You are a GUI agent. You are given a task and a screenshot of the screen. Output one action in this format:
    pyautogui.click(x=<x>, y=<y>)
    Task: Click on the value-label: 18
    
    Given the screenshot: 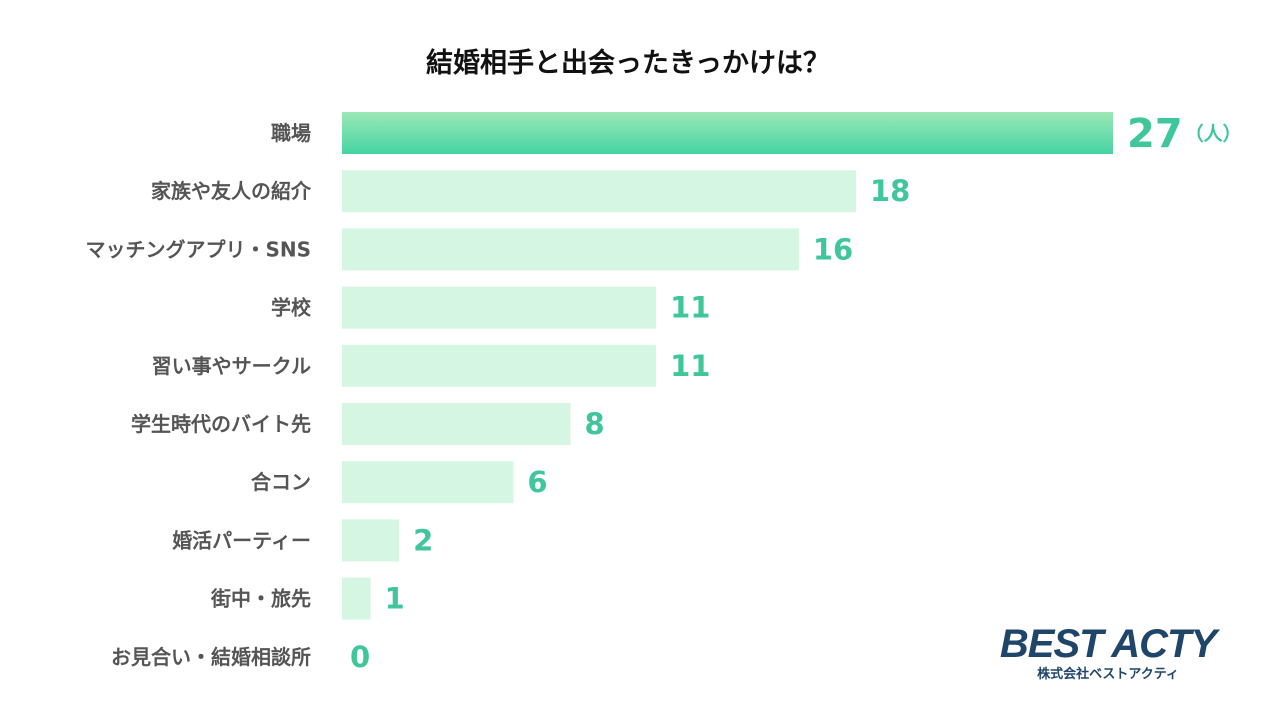 What is the action you would take?
    pyautogui.click(x=890, y=191)
    